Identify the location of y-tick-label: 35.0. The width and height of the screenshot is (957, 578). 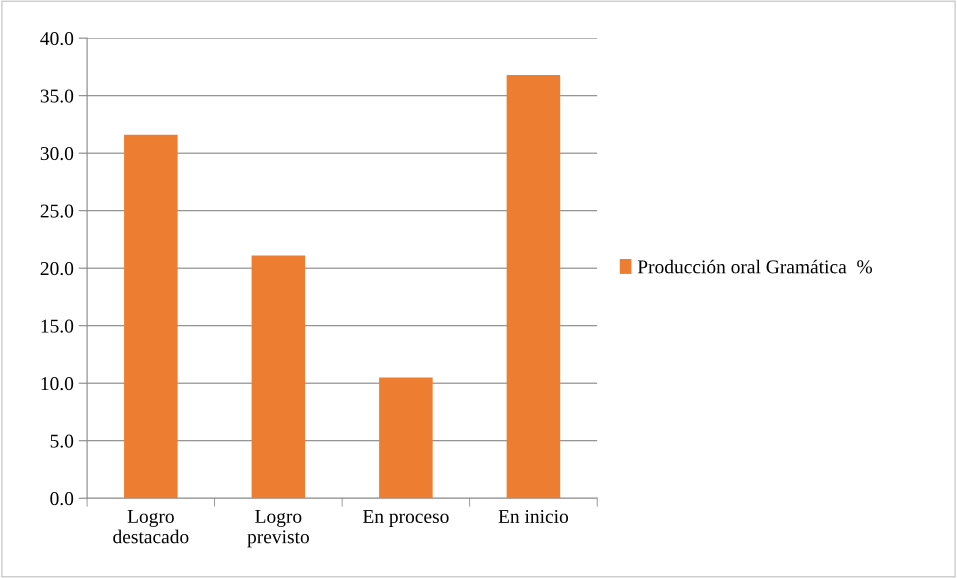
(57, 96).